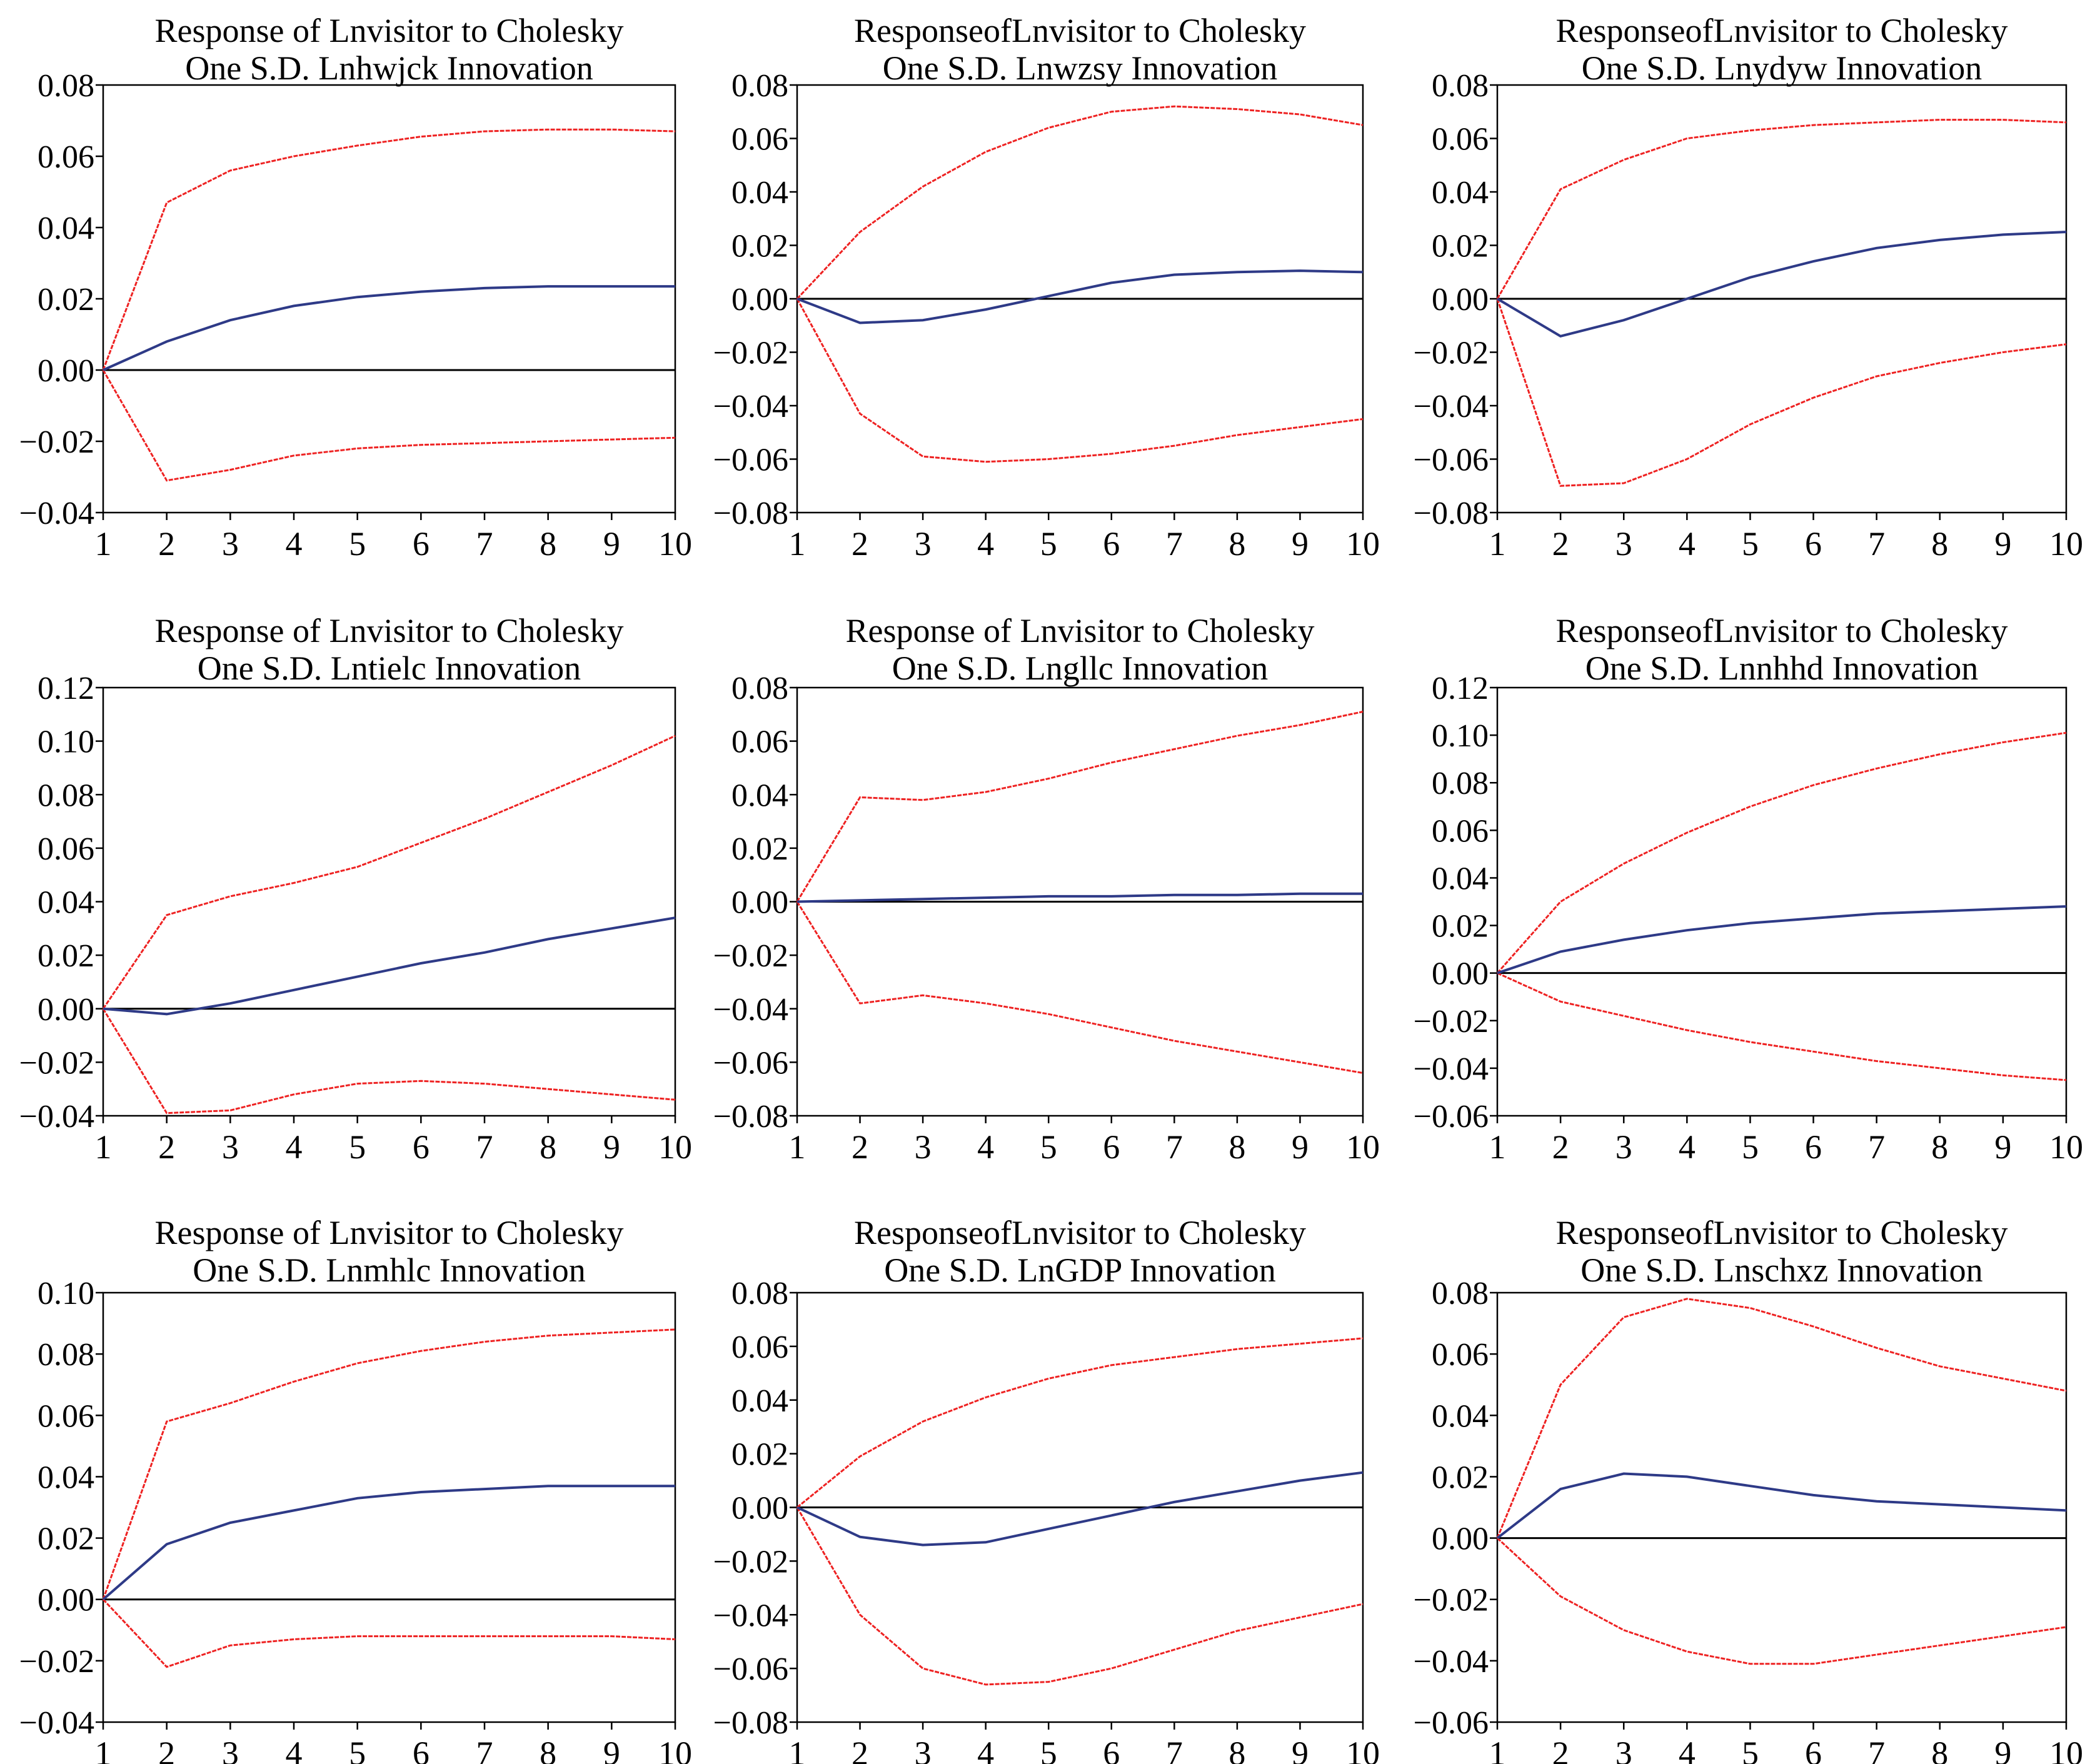  What do you see at coordinates (389, 30) in the screenshot?
I see `panel-title-line1: Response of Lnvisitor to Cholesky` at bounding box center [389, 30].